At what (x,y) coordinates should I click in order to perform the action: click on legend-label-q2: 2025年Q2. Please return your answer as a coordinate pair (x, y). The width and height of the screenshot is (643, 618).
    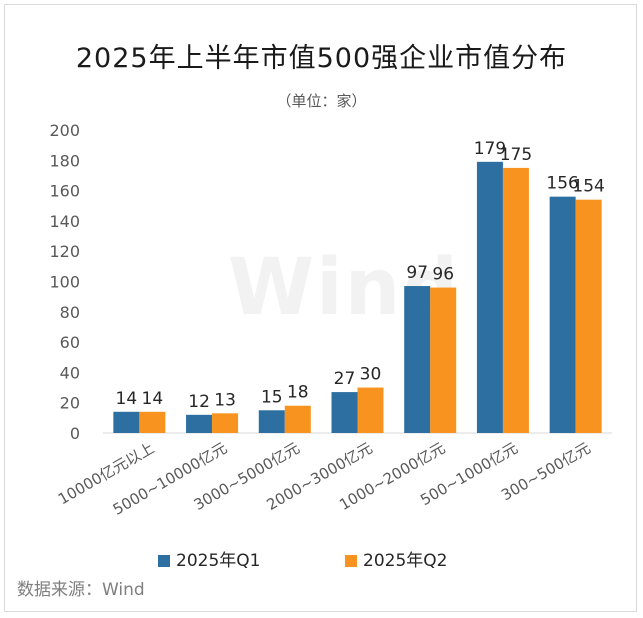
    Looking at the image, I should click on (405, 561).